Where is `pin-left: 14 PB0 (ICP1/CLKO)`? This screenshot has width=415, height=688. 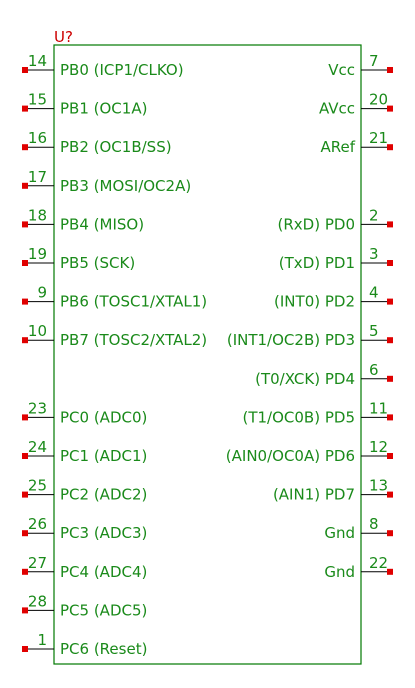
pin-left: 14 PB0 (ICP1/CLKO) is located at coordinates (103, 65).